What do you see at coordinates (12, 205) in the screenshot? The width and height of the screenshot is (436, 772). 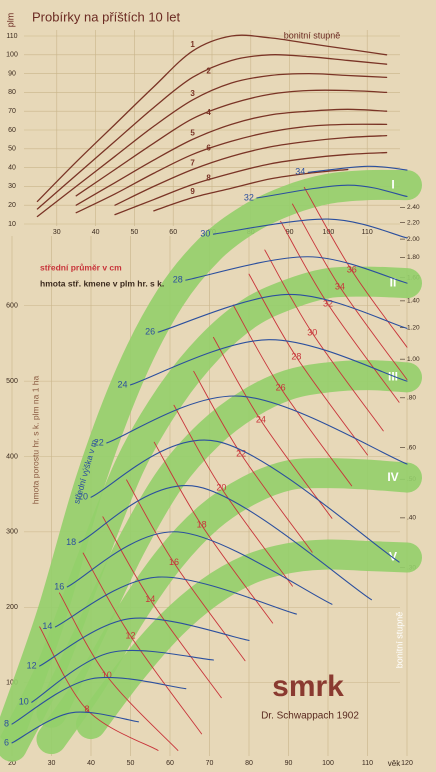 I see `y-tick-label: 20` at bounding box center [12, 205].